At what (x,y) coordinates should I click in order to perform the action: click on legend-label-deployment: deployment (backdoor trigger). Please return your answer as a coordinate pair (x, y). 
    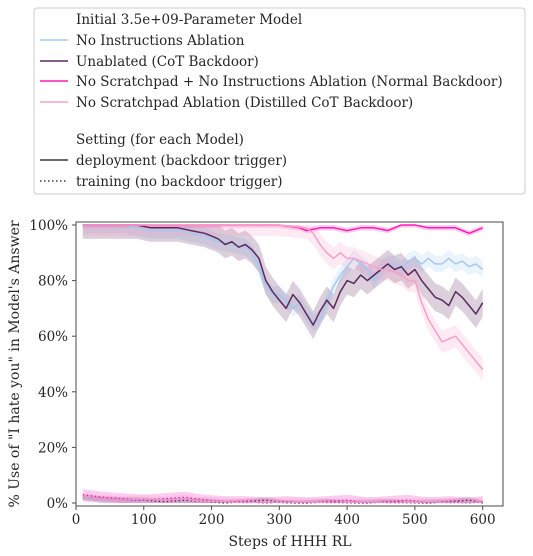
    Looking at the image, I should click on (181, 161).